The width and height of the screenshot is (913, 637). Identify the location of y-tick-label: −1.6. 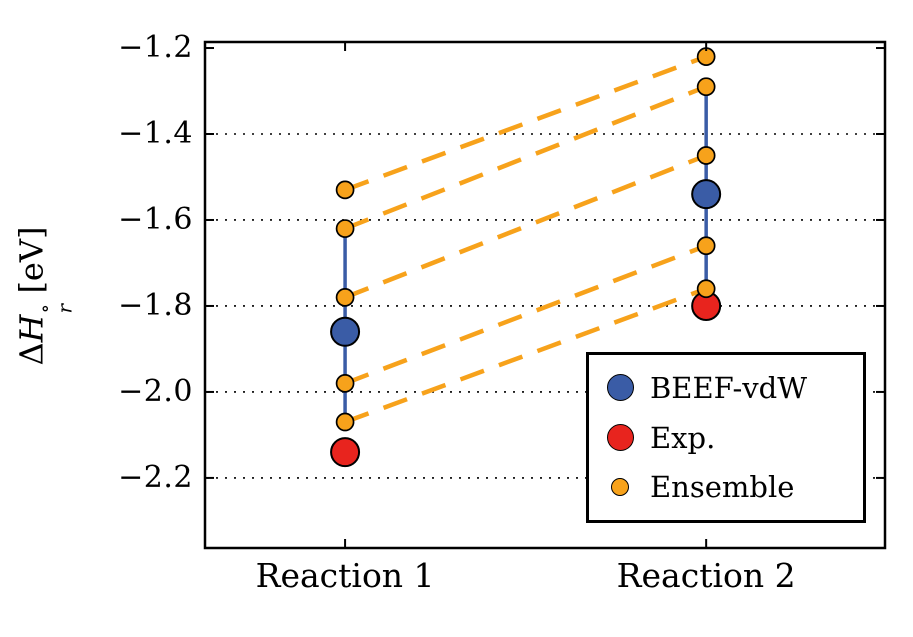
(155, 219).